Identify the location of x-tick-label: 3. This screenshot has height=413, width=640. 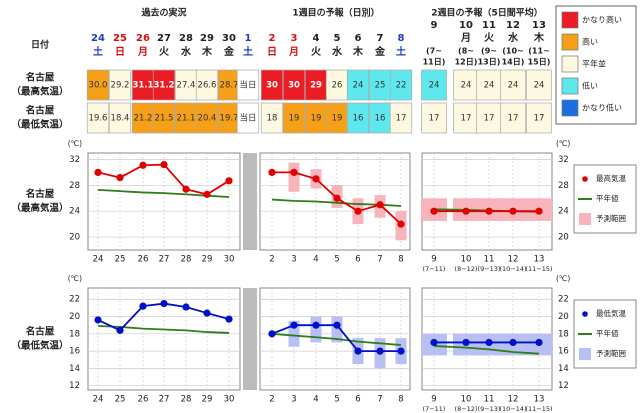
(293, 260).